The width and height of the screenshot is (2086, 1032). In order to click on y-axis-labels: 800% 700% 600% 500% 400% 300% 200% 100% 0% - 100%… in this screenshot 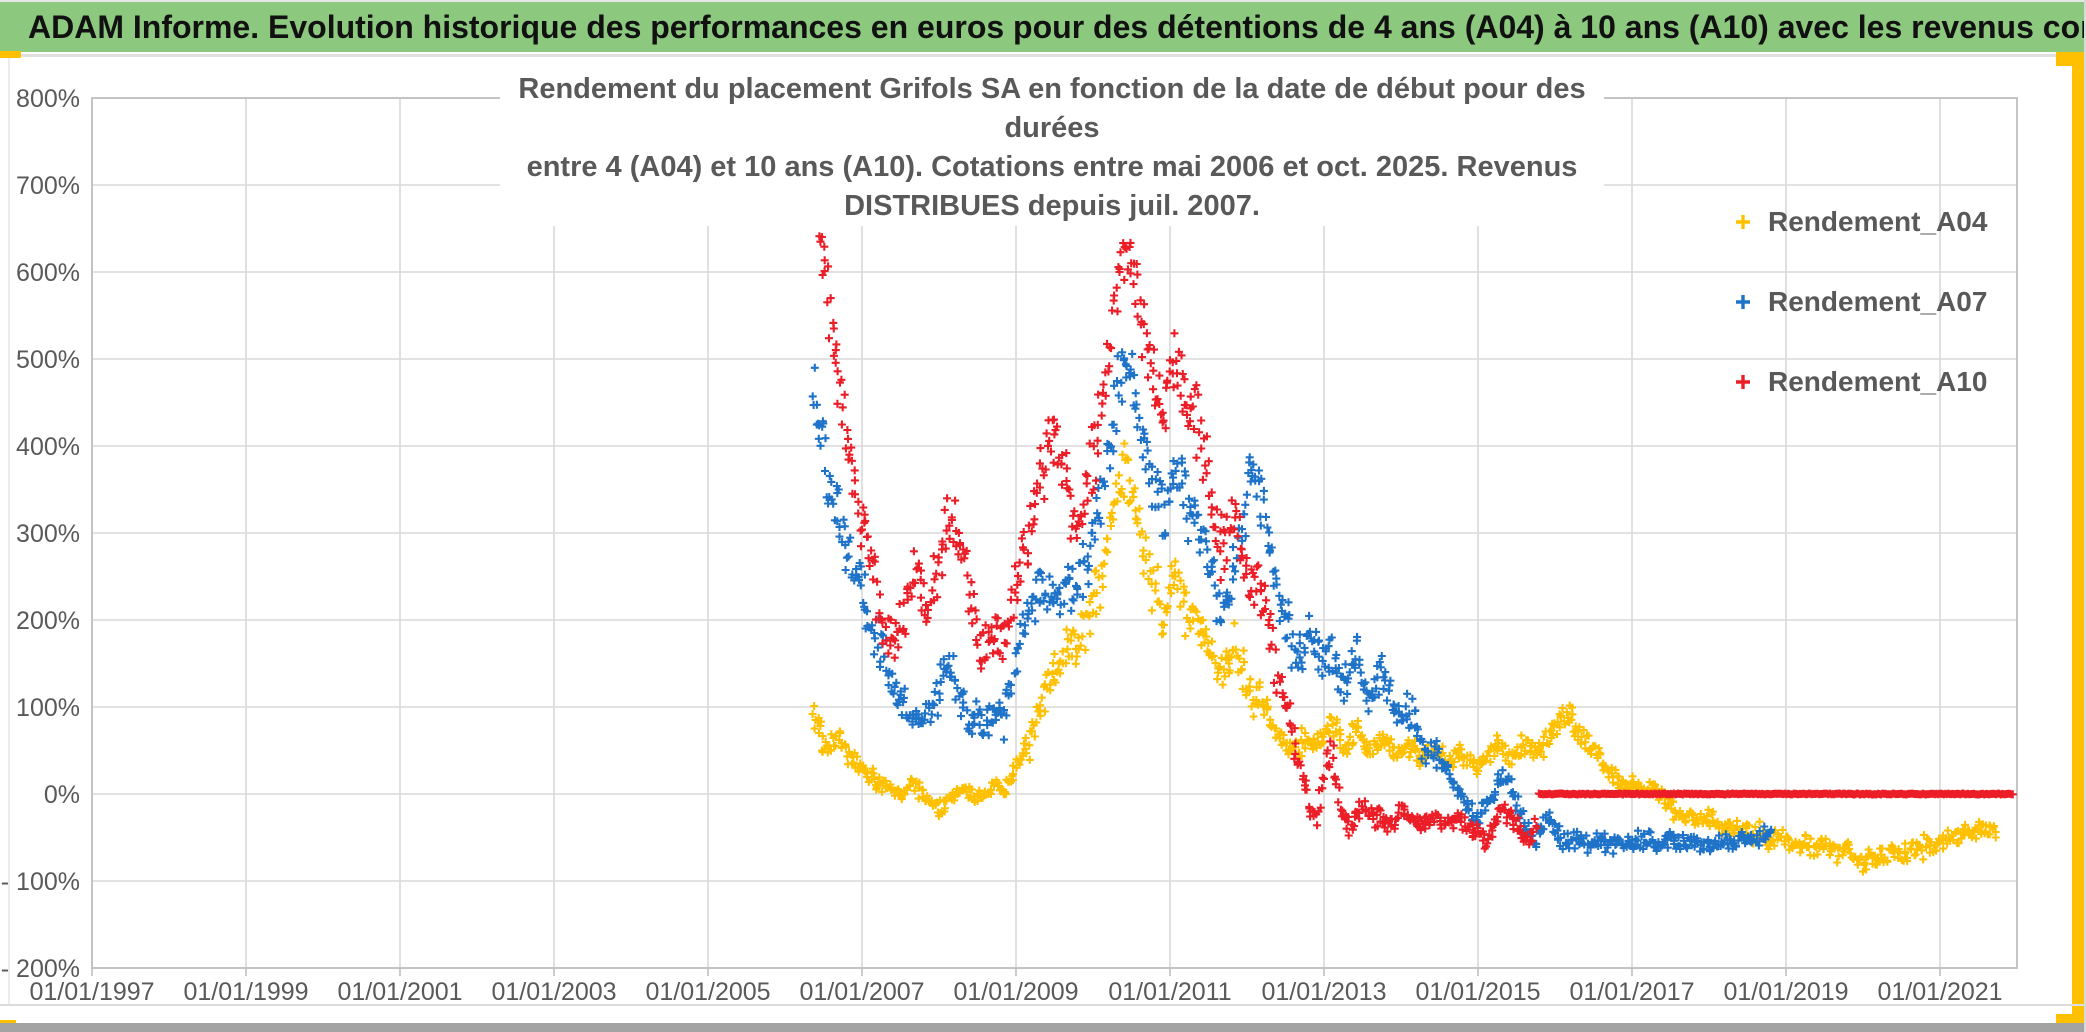, I will do `click(40, 534)`.